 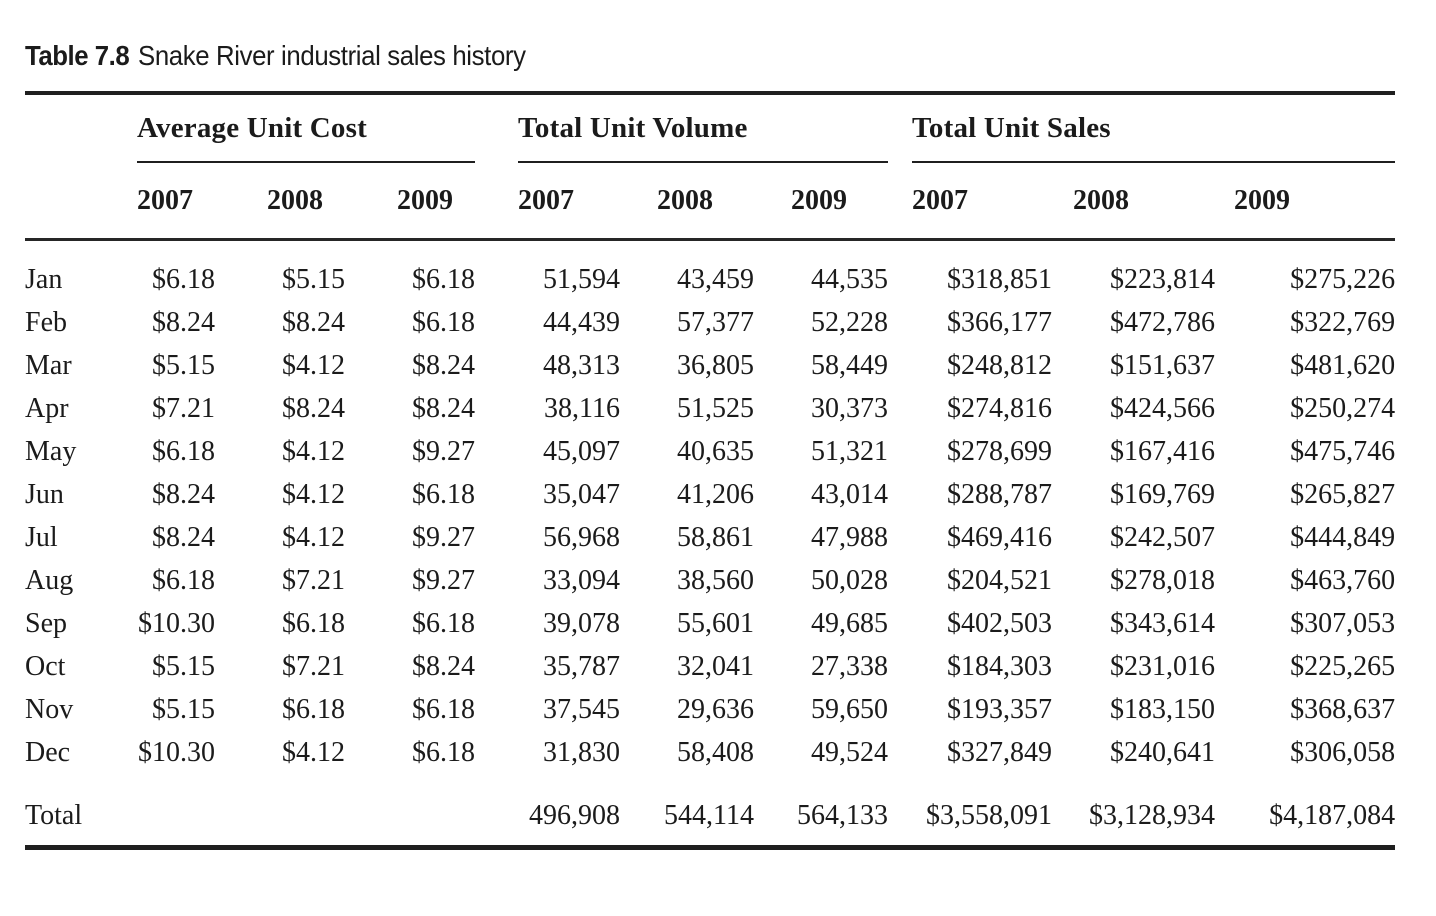 What do you see at coordinates (313, 580) in the screenshot?
I see `cost-cell: $7.21` at bounding box center [313, 580].